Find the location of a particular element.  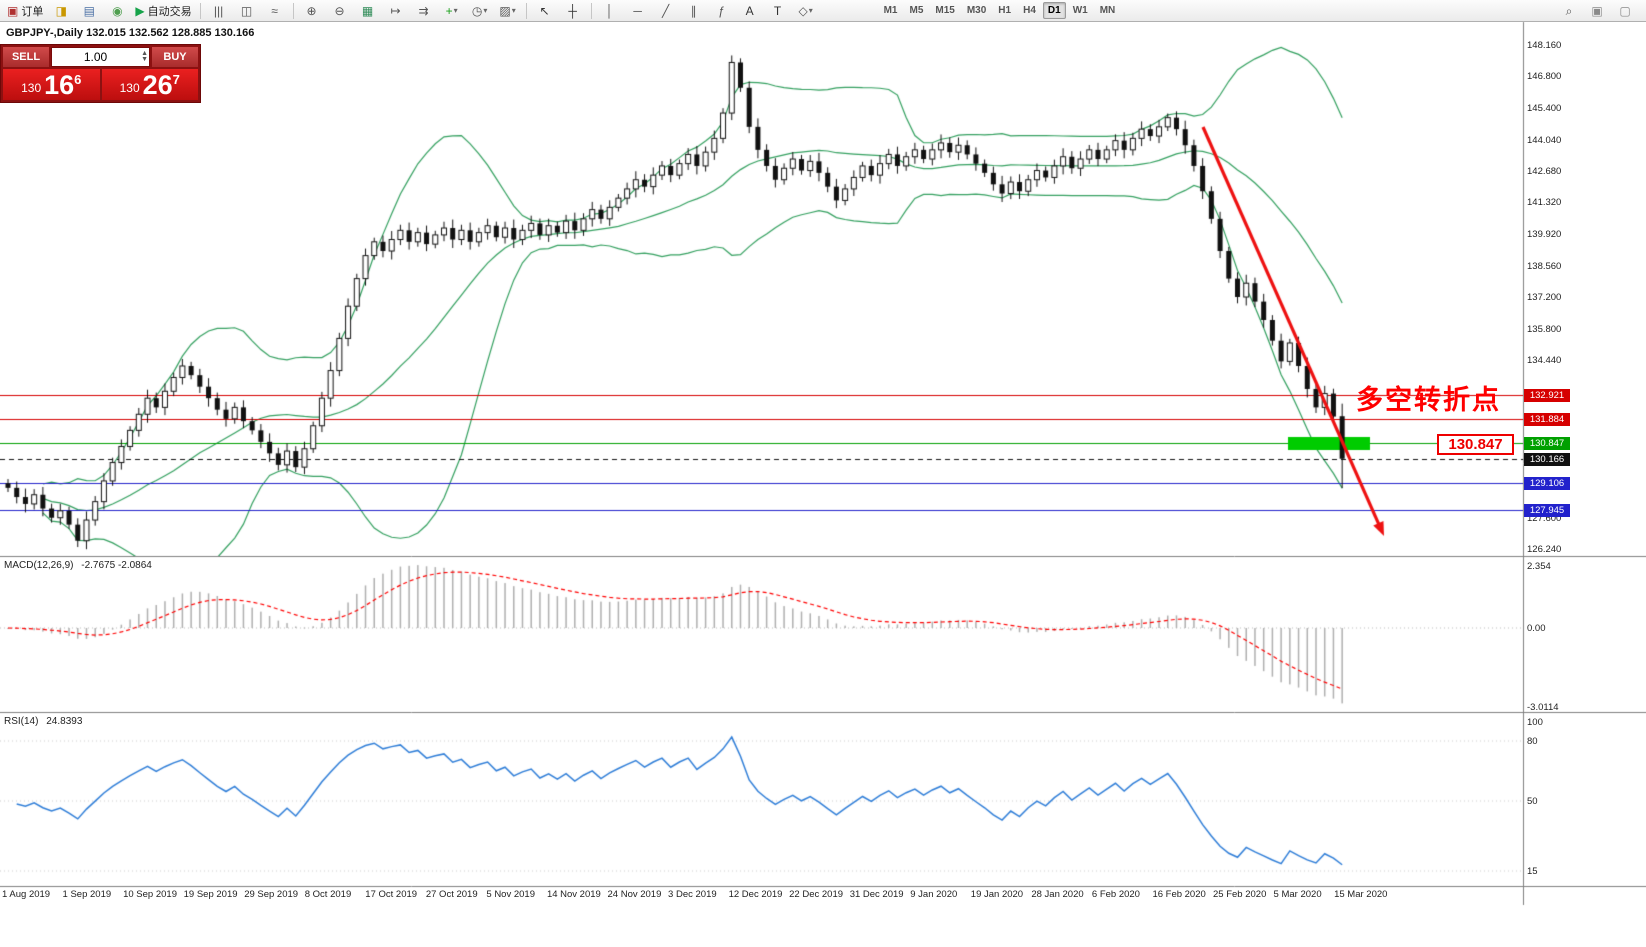

volume-input is located at coordinates (100, 57).